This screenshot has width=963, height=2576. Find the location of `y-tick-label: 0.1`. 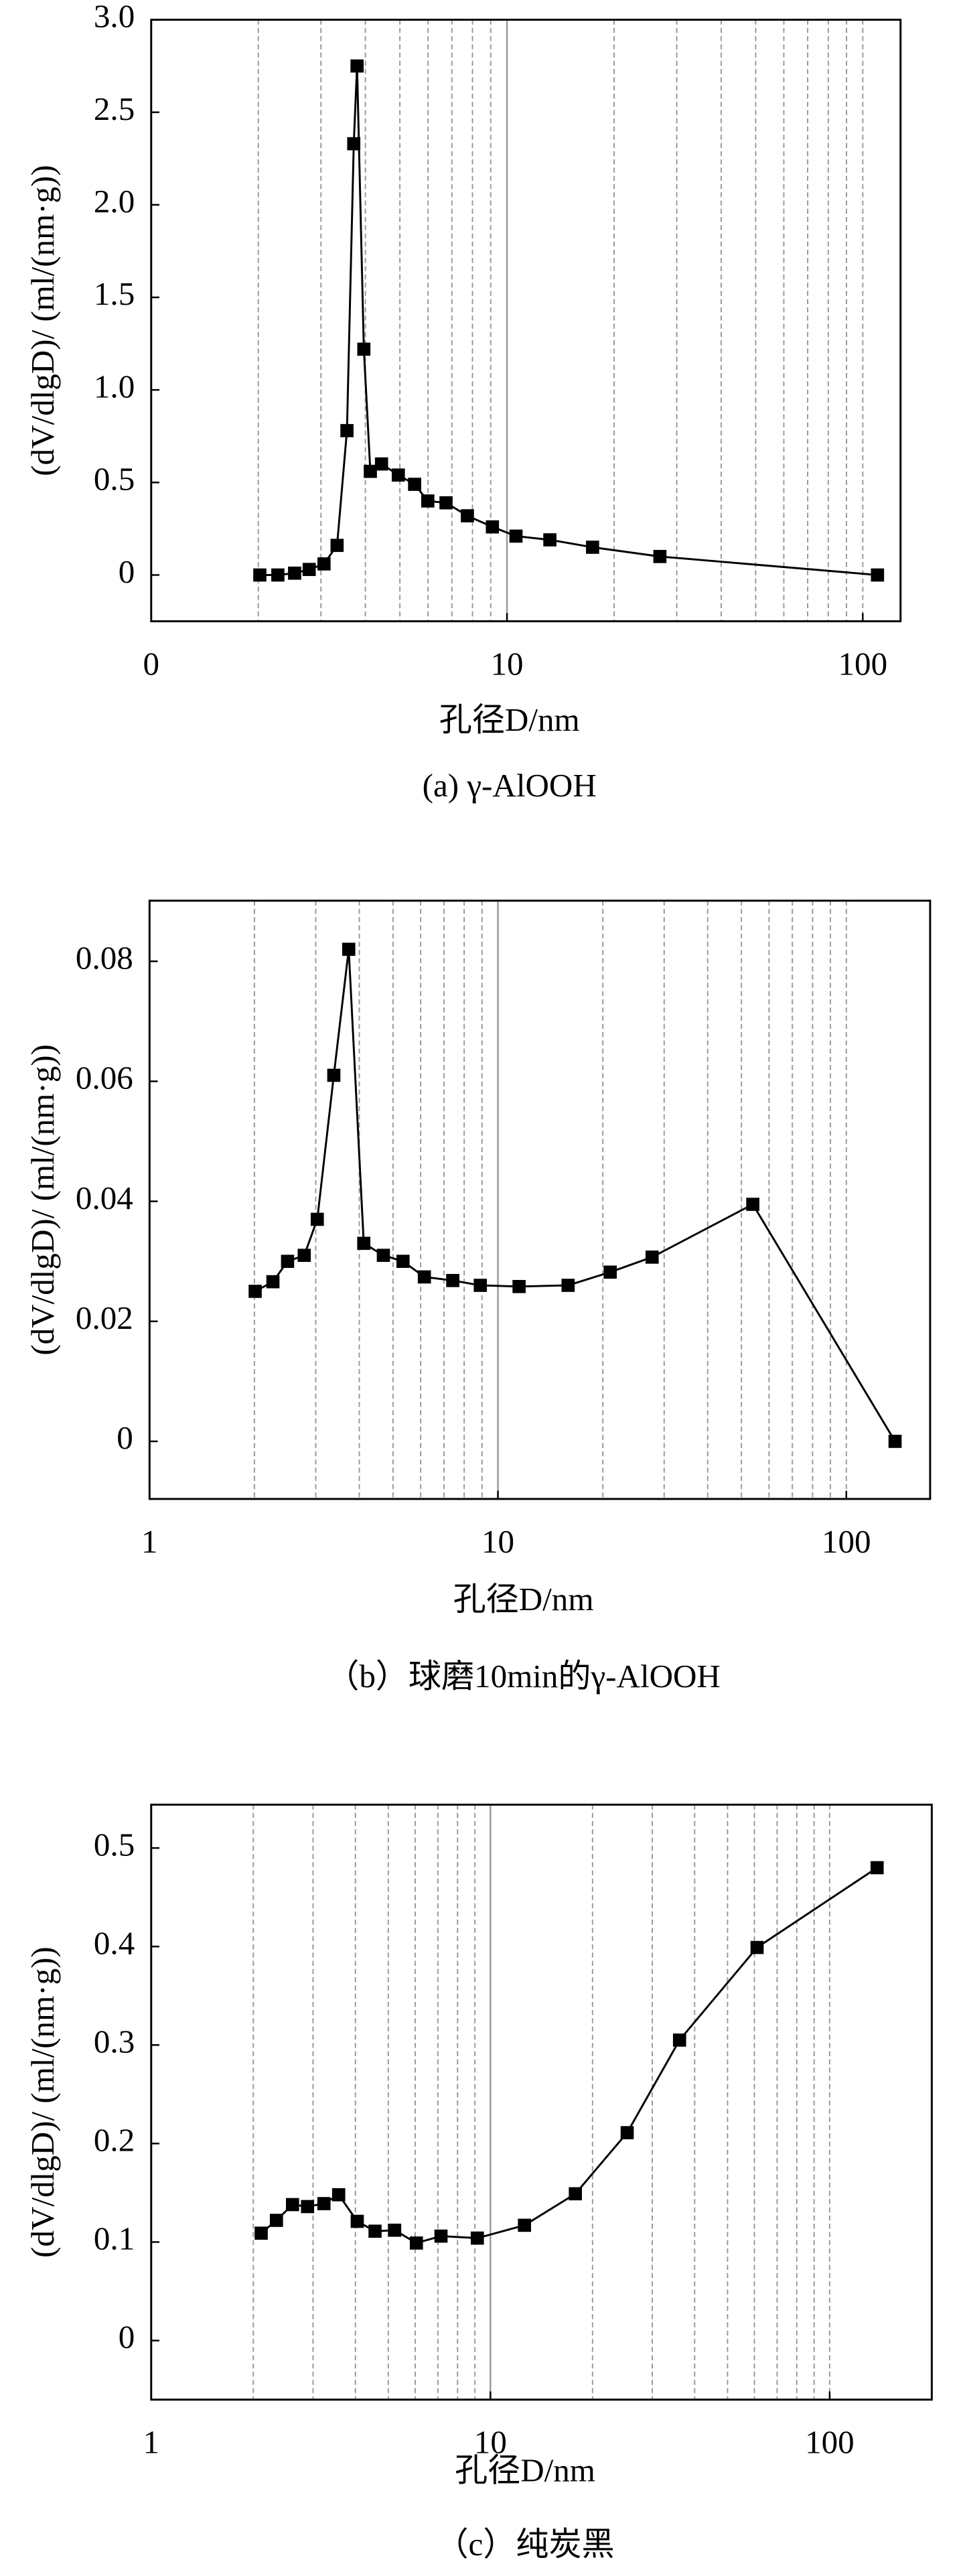

y-tick-label: 0.1 is located at coordinates (115, 2238).